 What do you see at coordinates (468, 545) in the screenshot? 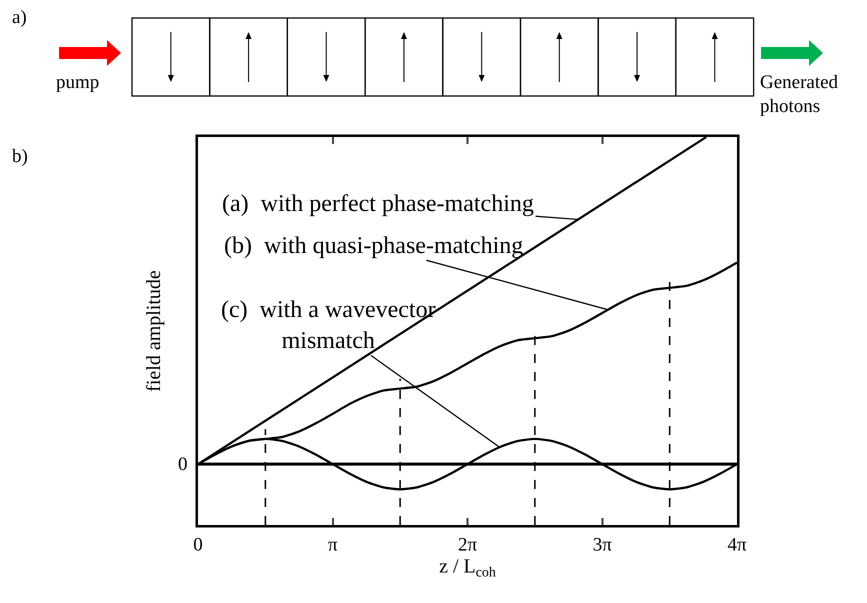
I see `x-tick-label: 2π` at bounding box center [468, 545].